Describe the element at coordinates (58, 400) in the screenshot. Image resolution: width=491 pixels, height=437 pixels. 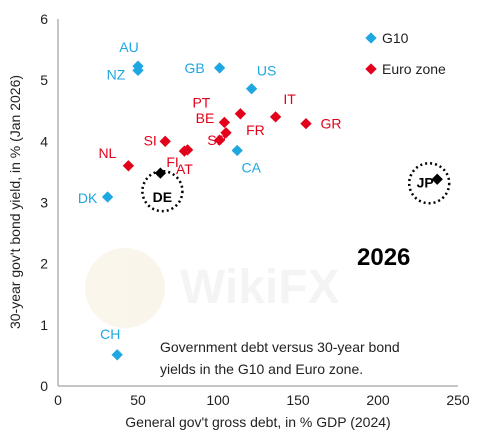
I see `x-tick-label: 0` at that location.